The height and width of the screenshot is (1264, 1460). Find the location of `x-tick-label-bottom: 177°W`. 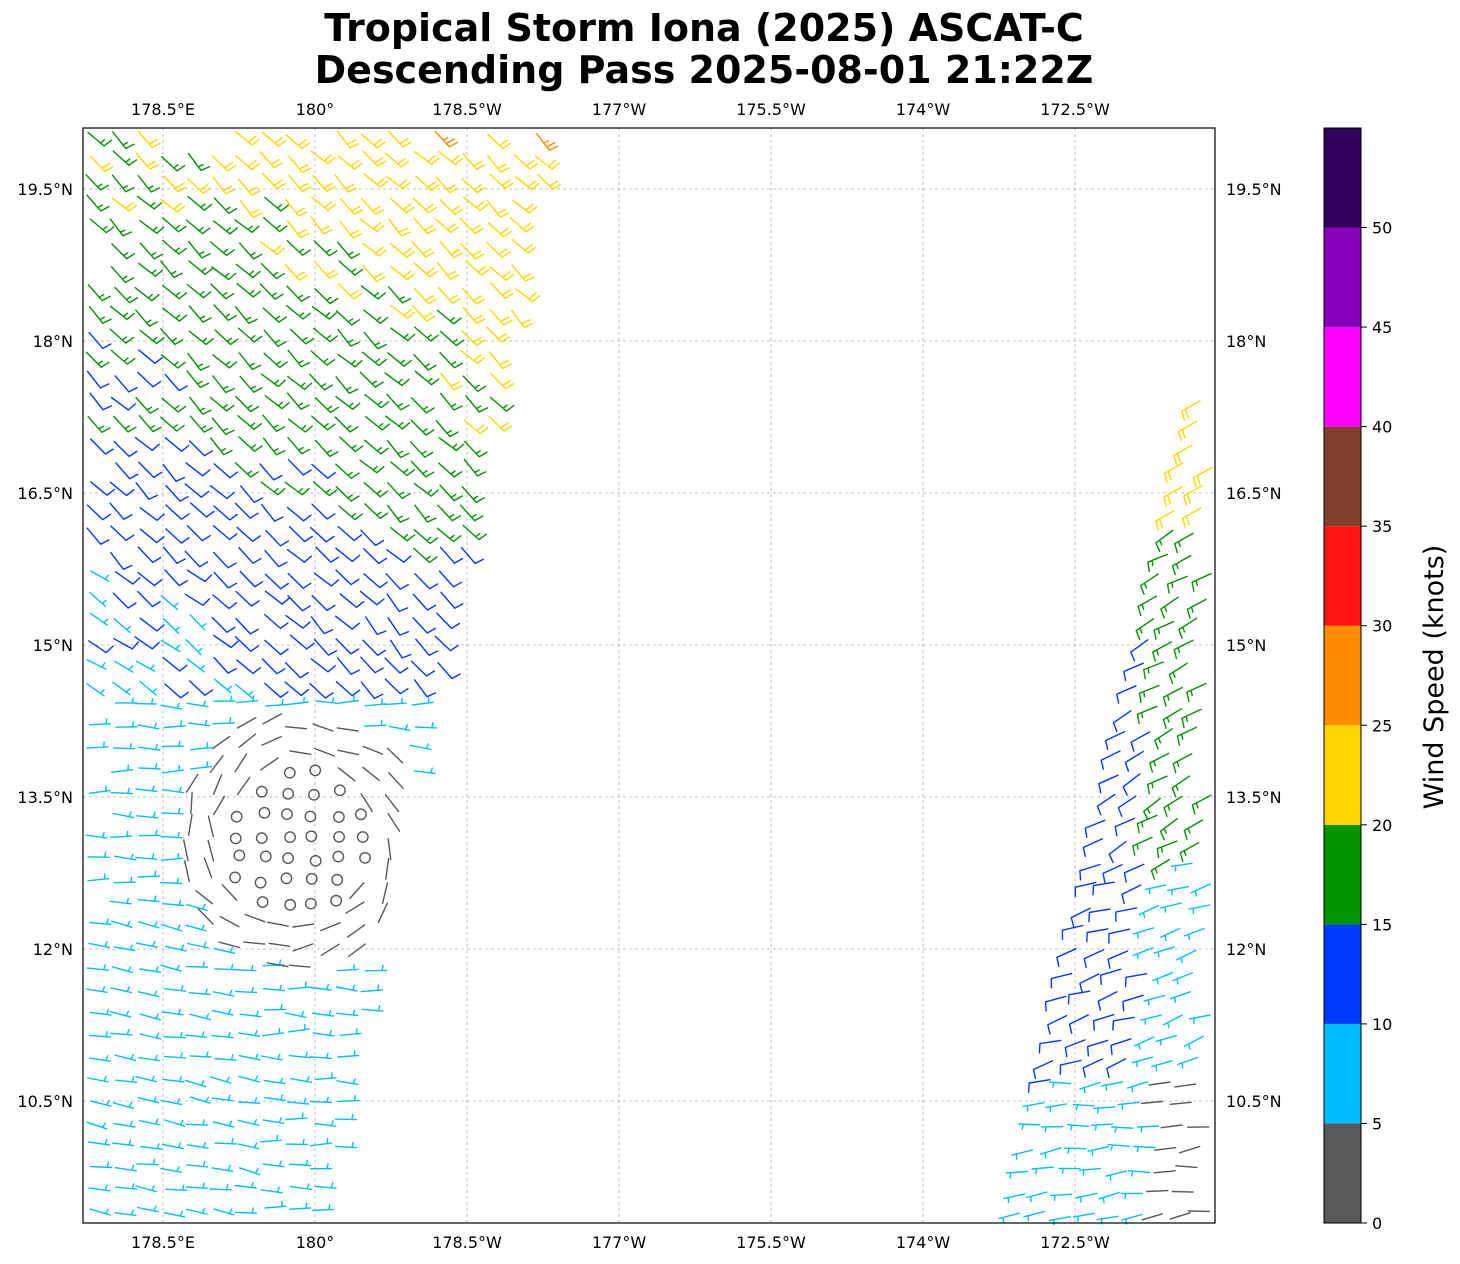

x-tick-label-bottom: 177°W is located at coordinates (619, 1242).